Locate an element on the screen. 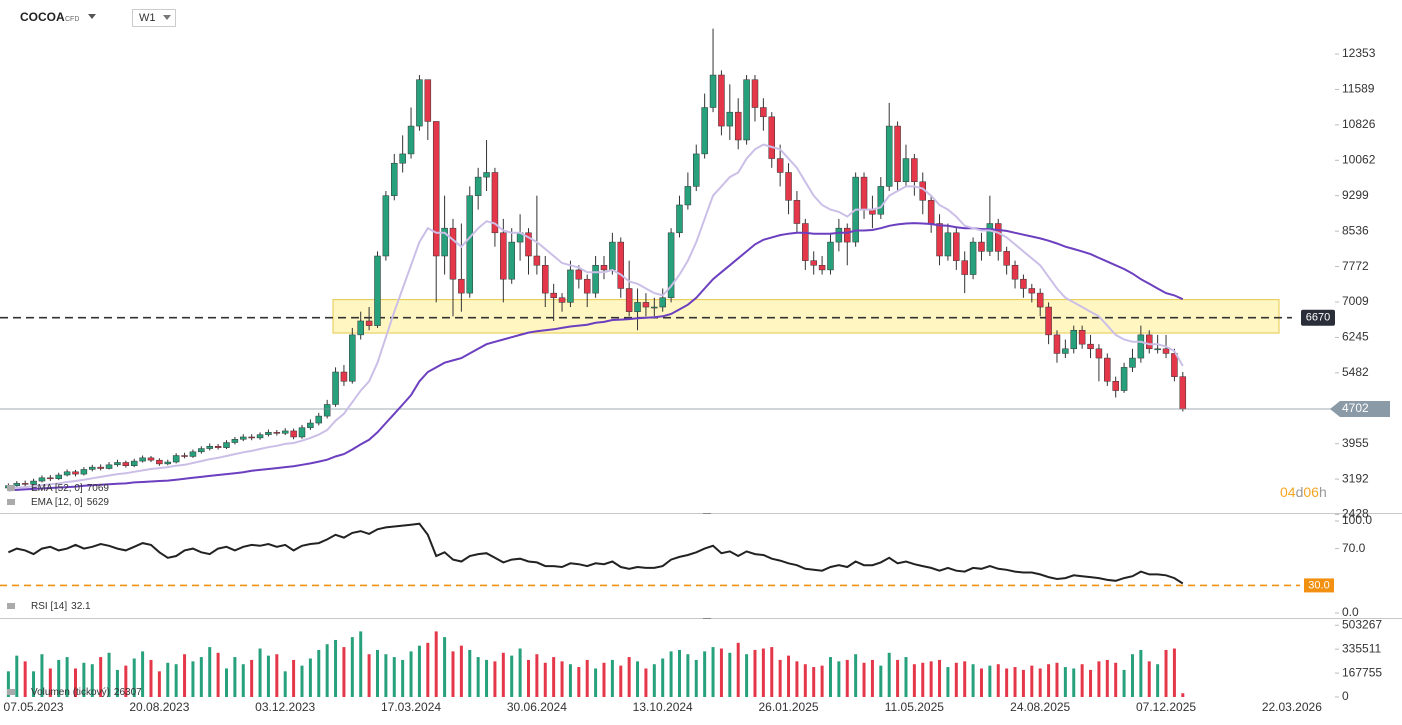  y-tick-label: 6245 is located at coordinates (1355, 337).